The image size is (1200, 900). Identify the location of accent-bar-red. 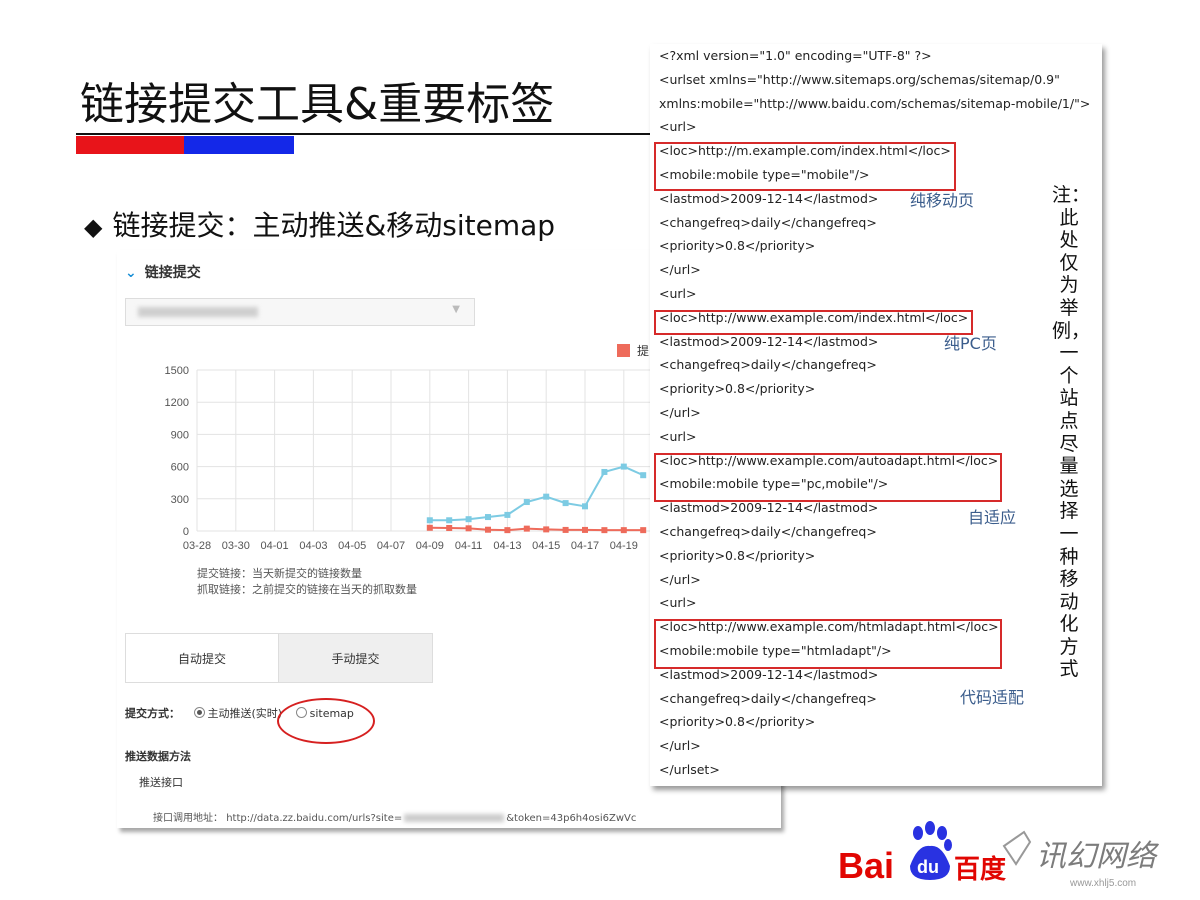
(130, 145).